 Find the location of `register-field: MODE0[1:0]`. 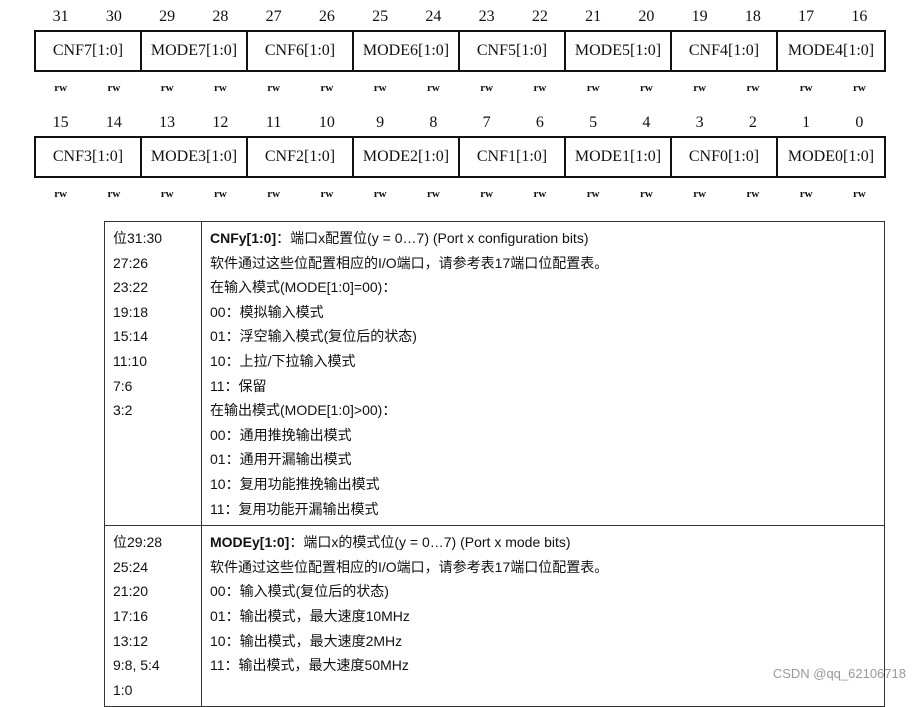

register-field: MODE0[1:0] is located at coordinates (831, 156).